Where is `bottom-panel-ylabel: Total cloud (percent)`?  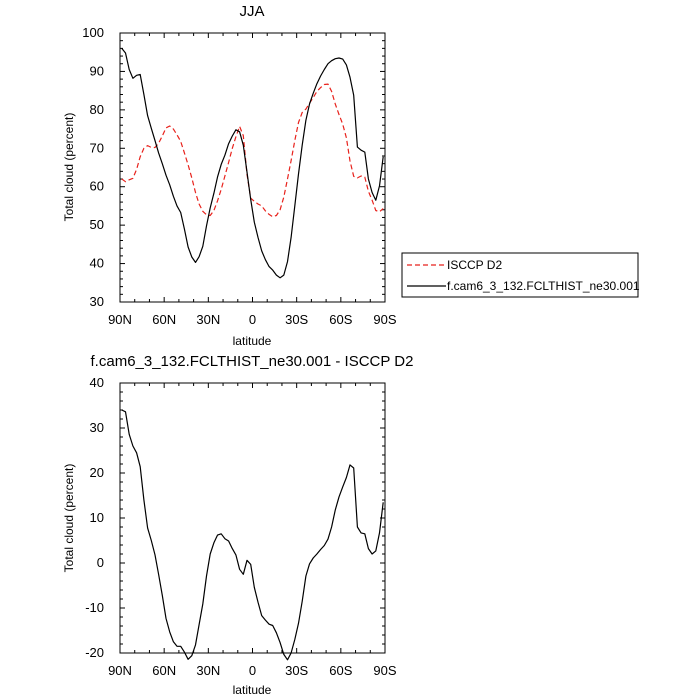
bottom-panel-ylabel: Total cloud (percent) is located at coordinates (69, 518).